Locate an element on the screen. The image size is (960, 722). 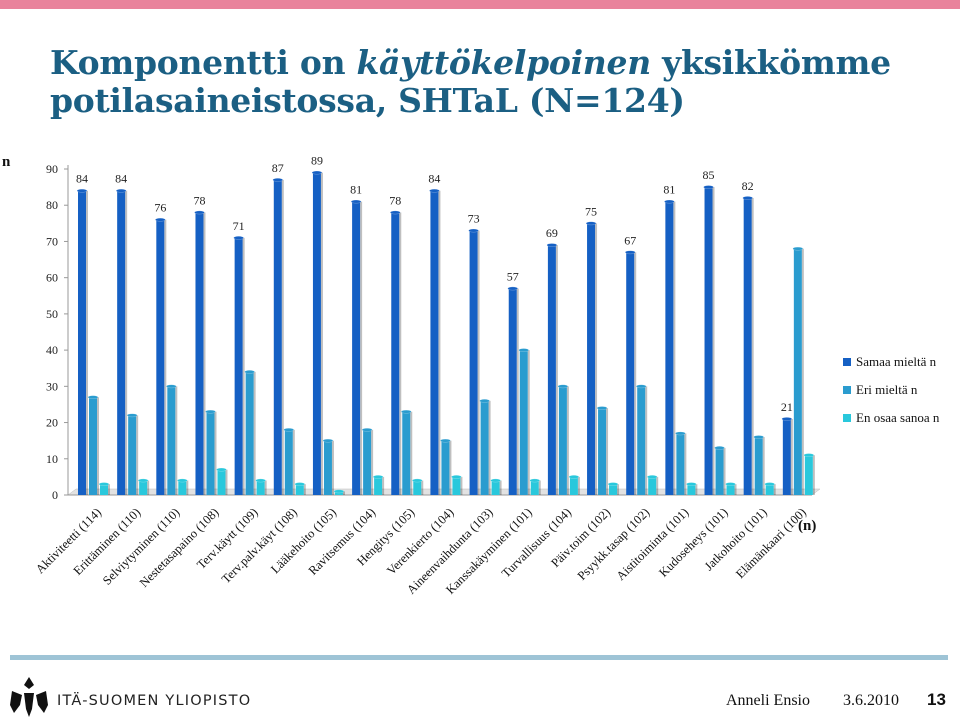
y-tick-label: 60 is located at coordinates (52, 278).